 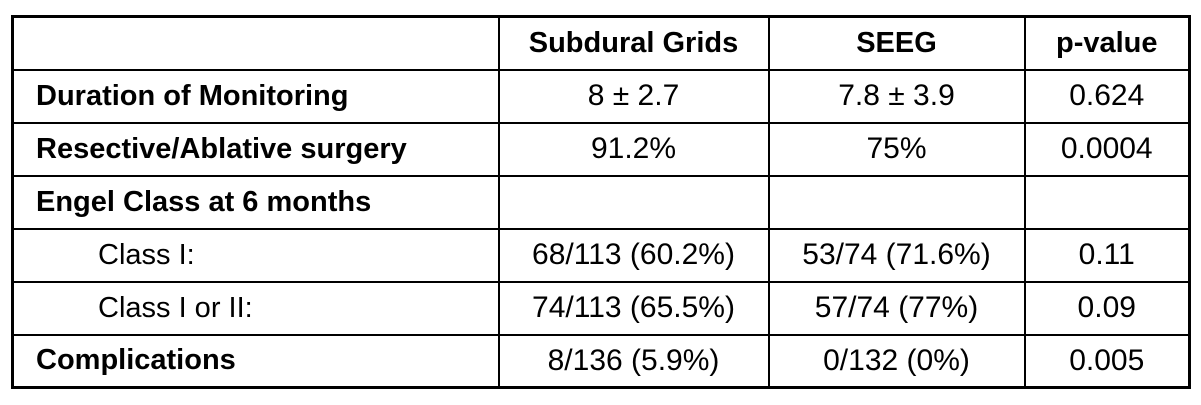 I want to click on row-label: Engel Class at 6 months, so click(x=255, y=202).